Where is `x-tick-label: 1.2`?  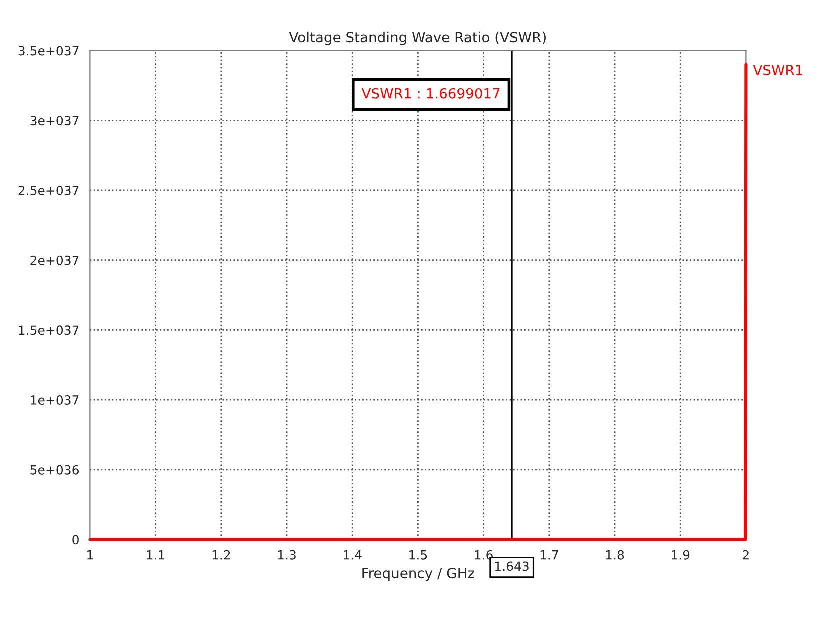
x-tick-label: 1.2 is located at coordinates (221, 555).